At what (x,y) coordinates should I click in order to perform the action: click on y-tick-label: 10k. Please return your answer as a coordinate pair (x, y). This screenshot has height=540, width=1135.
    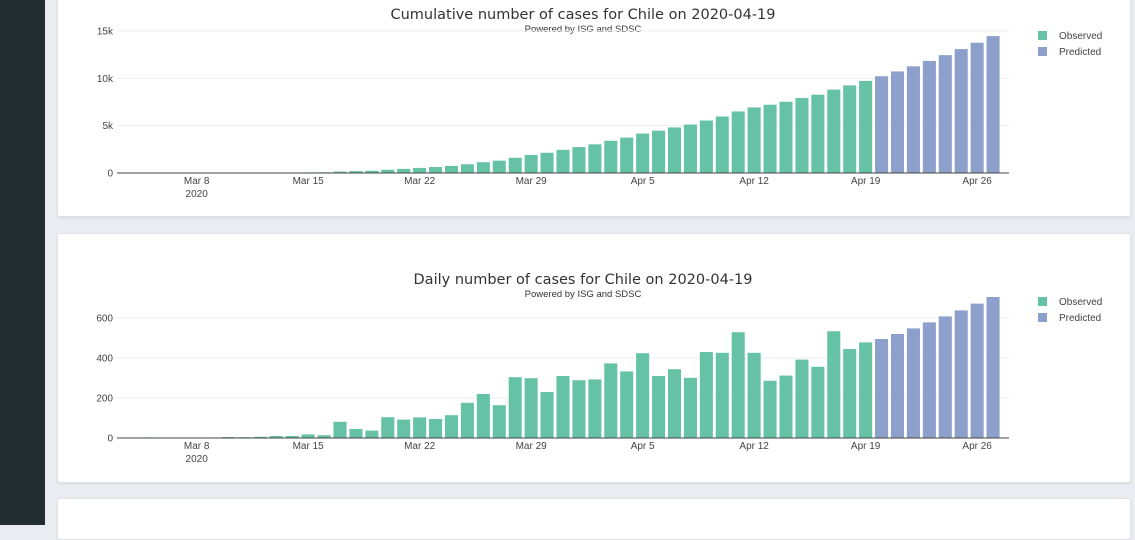
    Looking at the image, I should click on (105, 79).